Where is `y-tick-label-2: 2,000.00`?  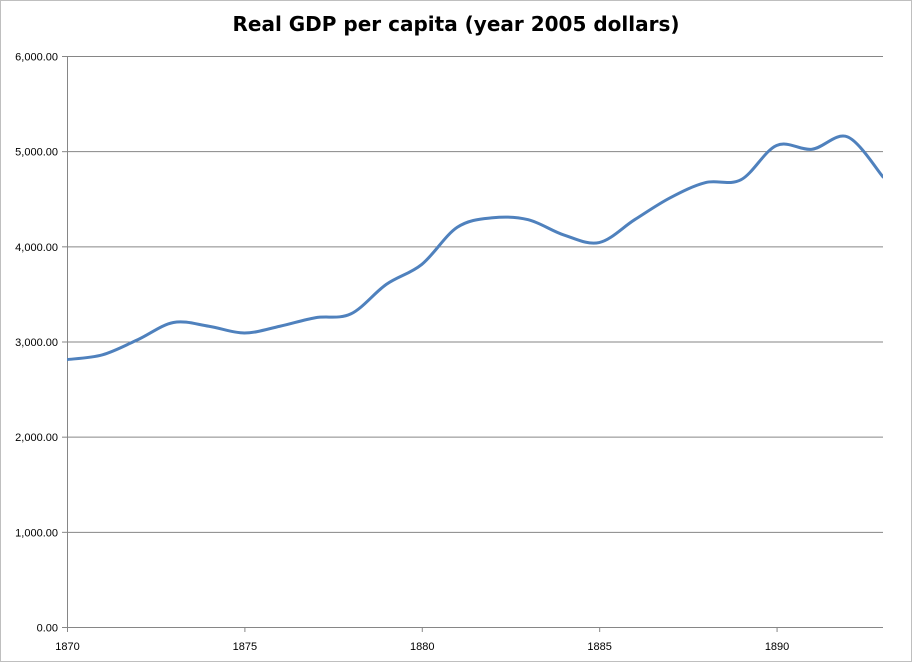
y-tick-label-2: 2,000.00 is located at coordinates (36, 438).